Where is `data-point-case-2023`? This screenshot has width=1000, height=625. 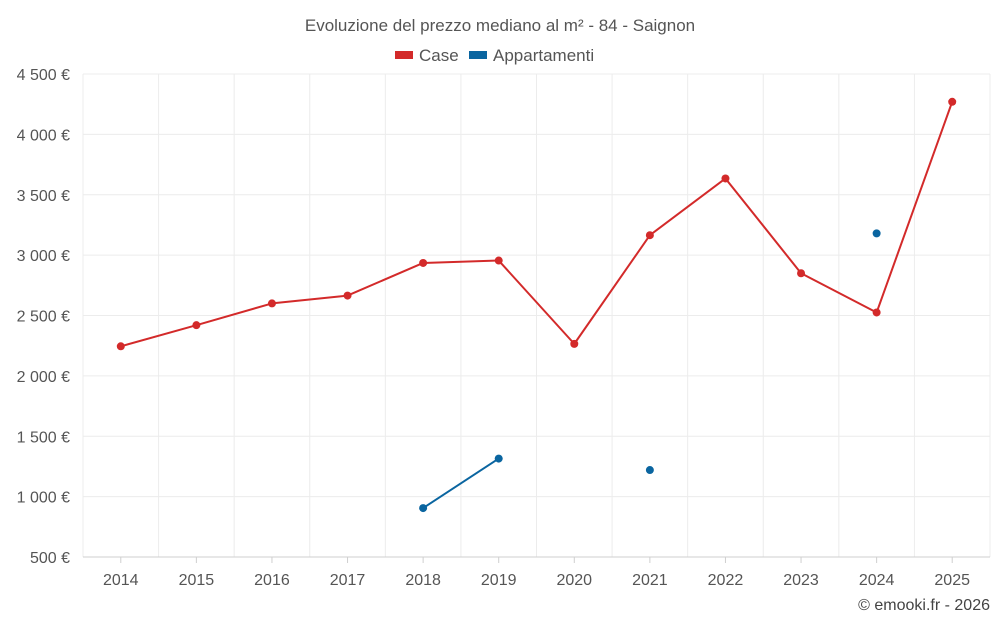
data-point-case-2023 is located at coordinates (801, 273).